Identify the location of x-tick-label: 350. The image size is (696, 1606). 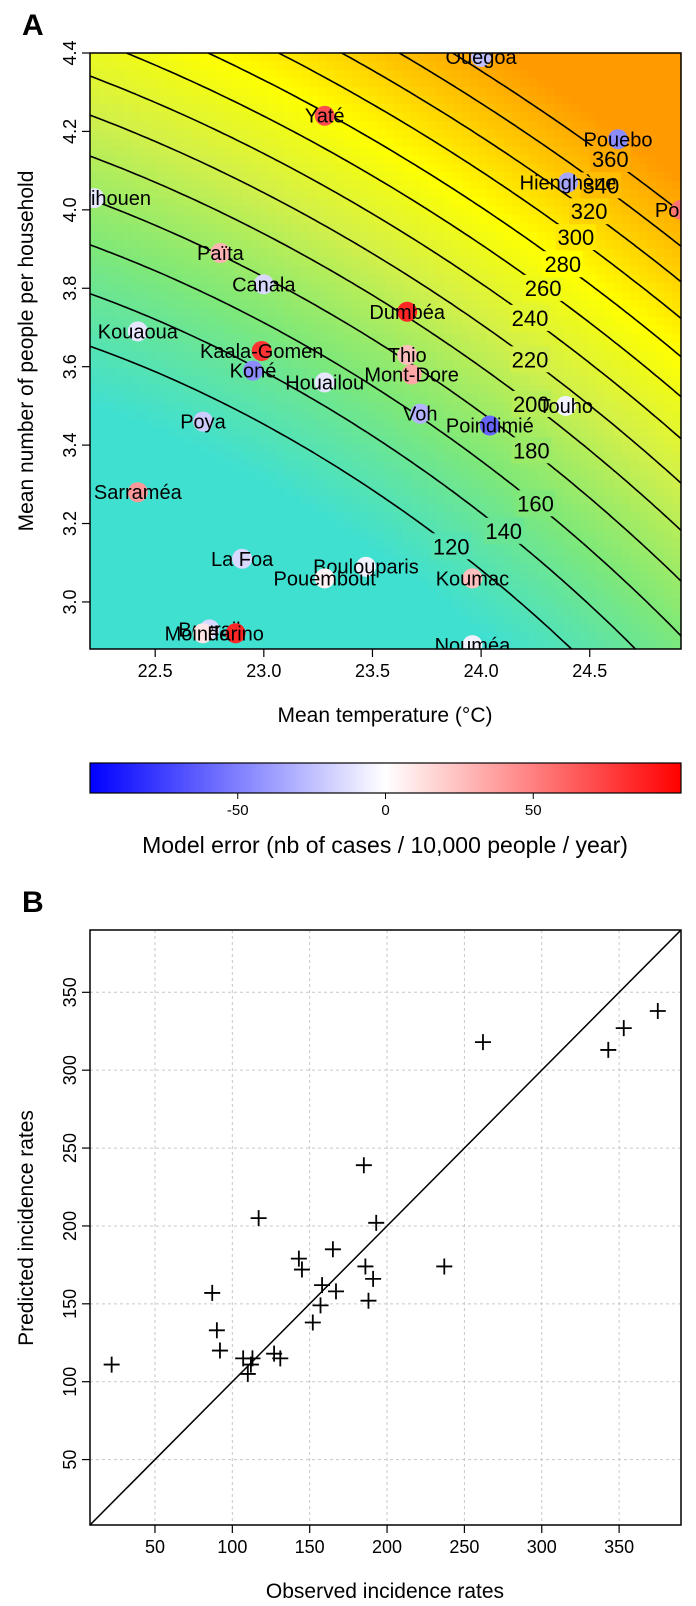
(619, 1547).